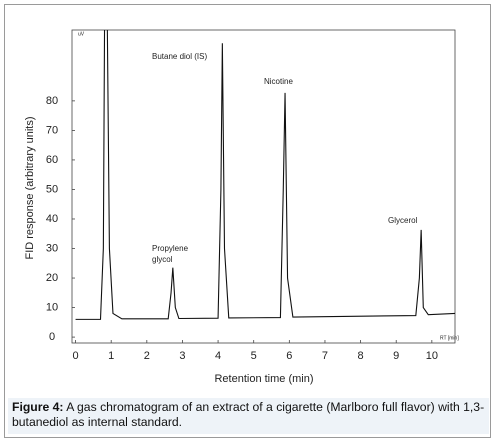 This screenshot has height=443, width=497. What do you see at coordinates (289, 356) in the screenshot?
I see `x-tick-label: 6` at bounding box center [289, 356].